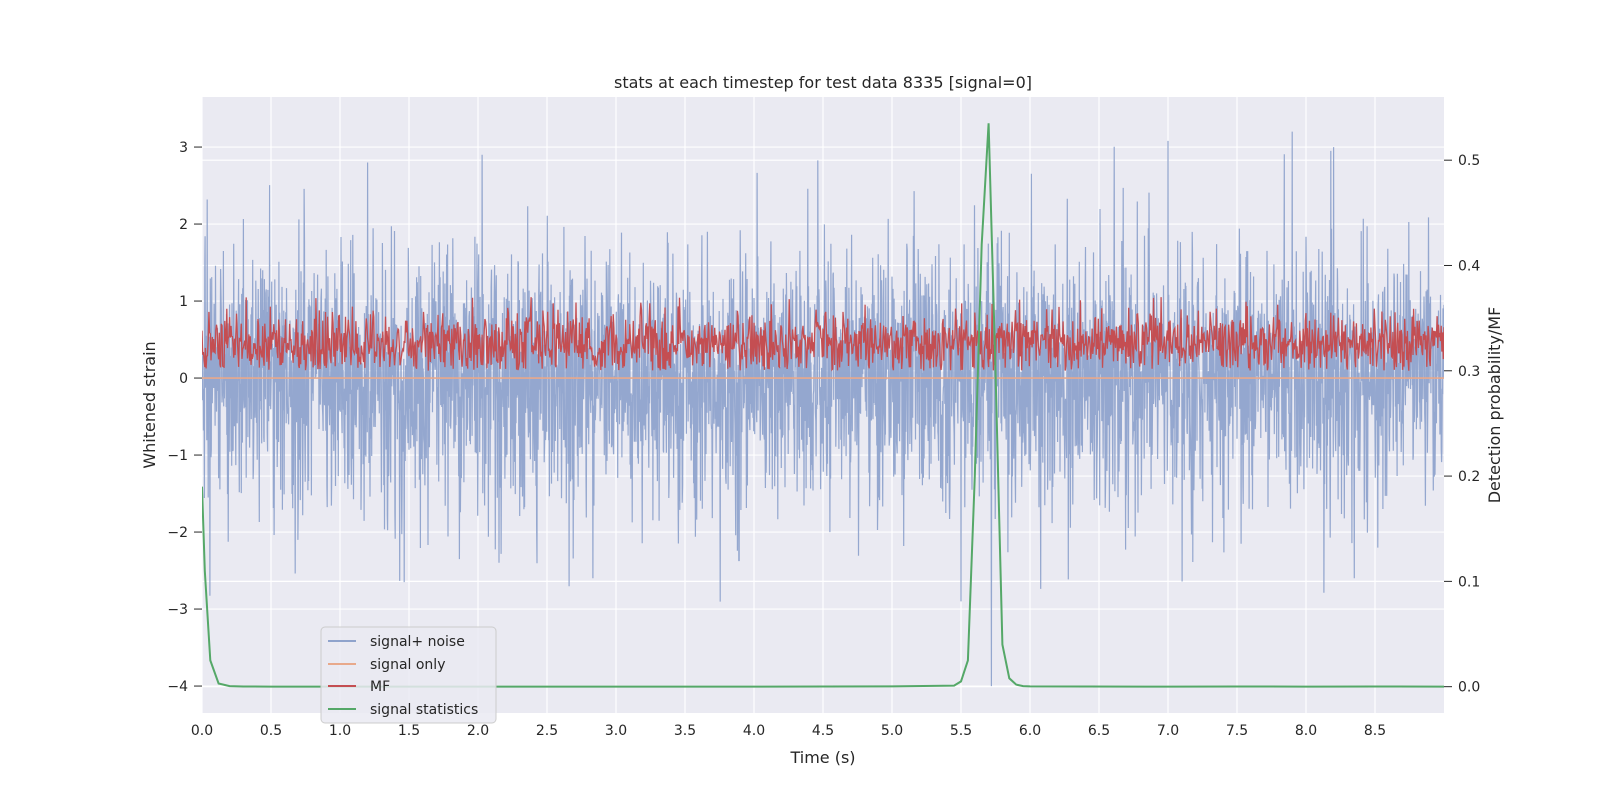 This screenshot has width=1600, height=800. What do you see at coordinates (184, 417) in the screenshot?
I see `y-axis-ticks: −4 −3 −2 −1 0 1 2 3` at bounding box center [184, 417].